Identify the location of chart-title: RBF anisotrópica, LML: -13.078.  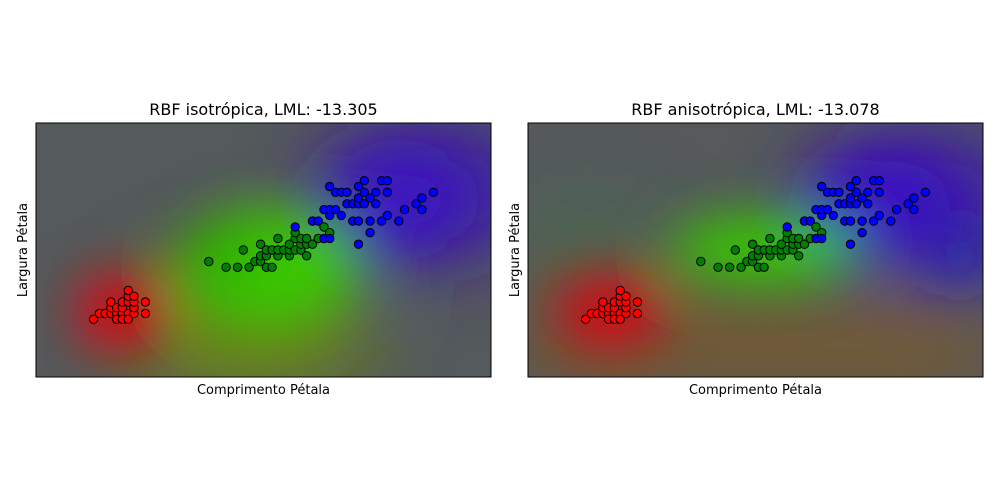
(755, 109).